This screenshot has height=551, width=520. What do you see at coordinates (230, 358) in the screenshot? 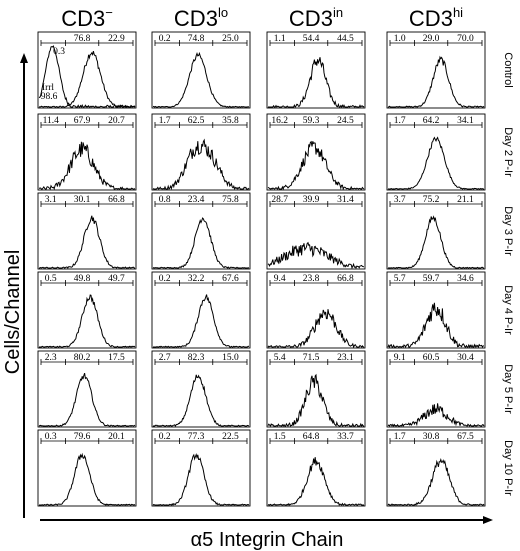
I see `gate-percent: 15.0` at bounding box center [230, 358].